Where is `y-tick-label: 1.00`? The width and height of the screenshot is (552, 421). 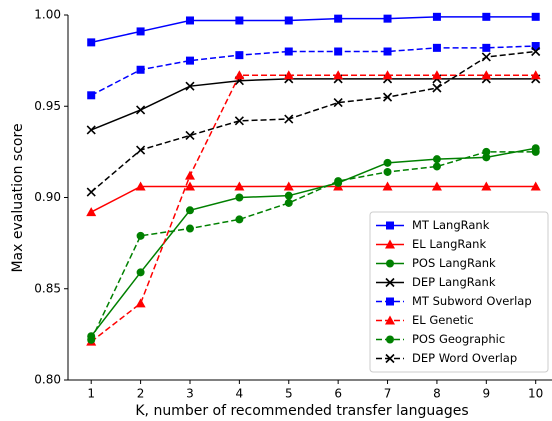 y-tick-label: 1.00 is located at coordinates (47, 15).